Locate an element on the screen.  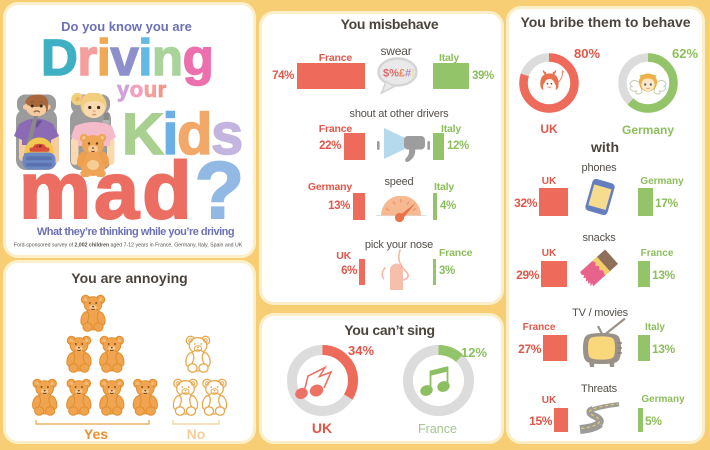
svg-text: No is located at coordinates (196, 433).